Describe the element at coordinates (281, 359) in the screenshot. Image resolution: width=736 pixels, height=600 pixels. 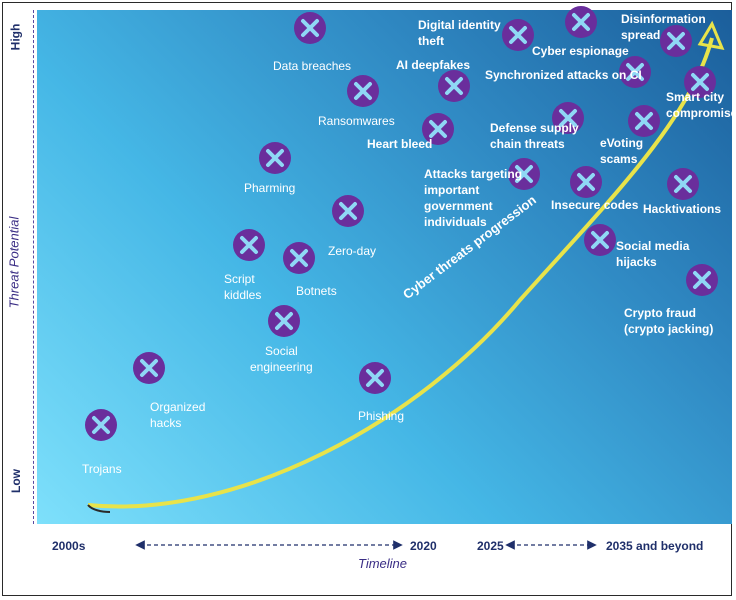
I see `social-engineering-label: Social engineering` at that location.